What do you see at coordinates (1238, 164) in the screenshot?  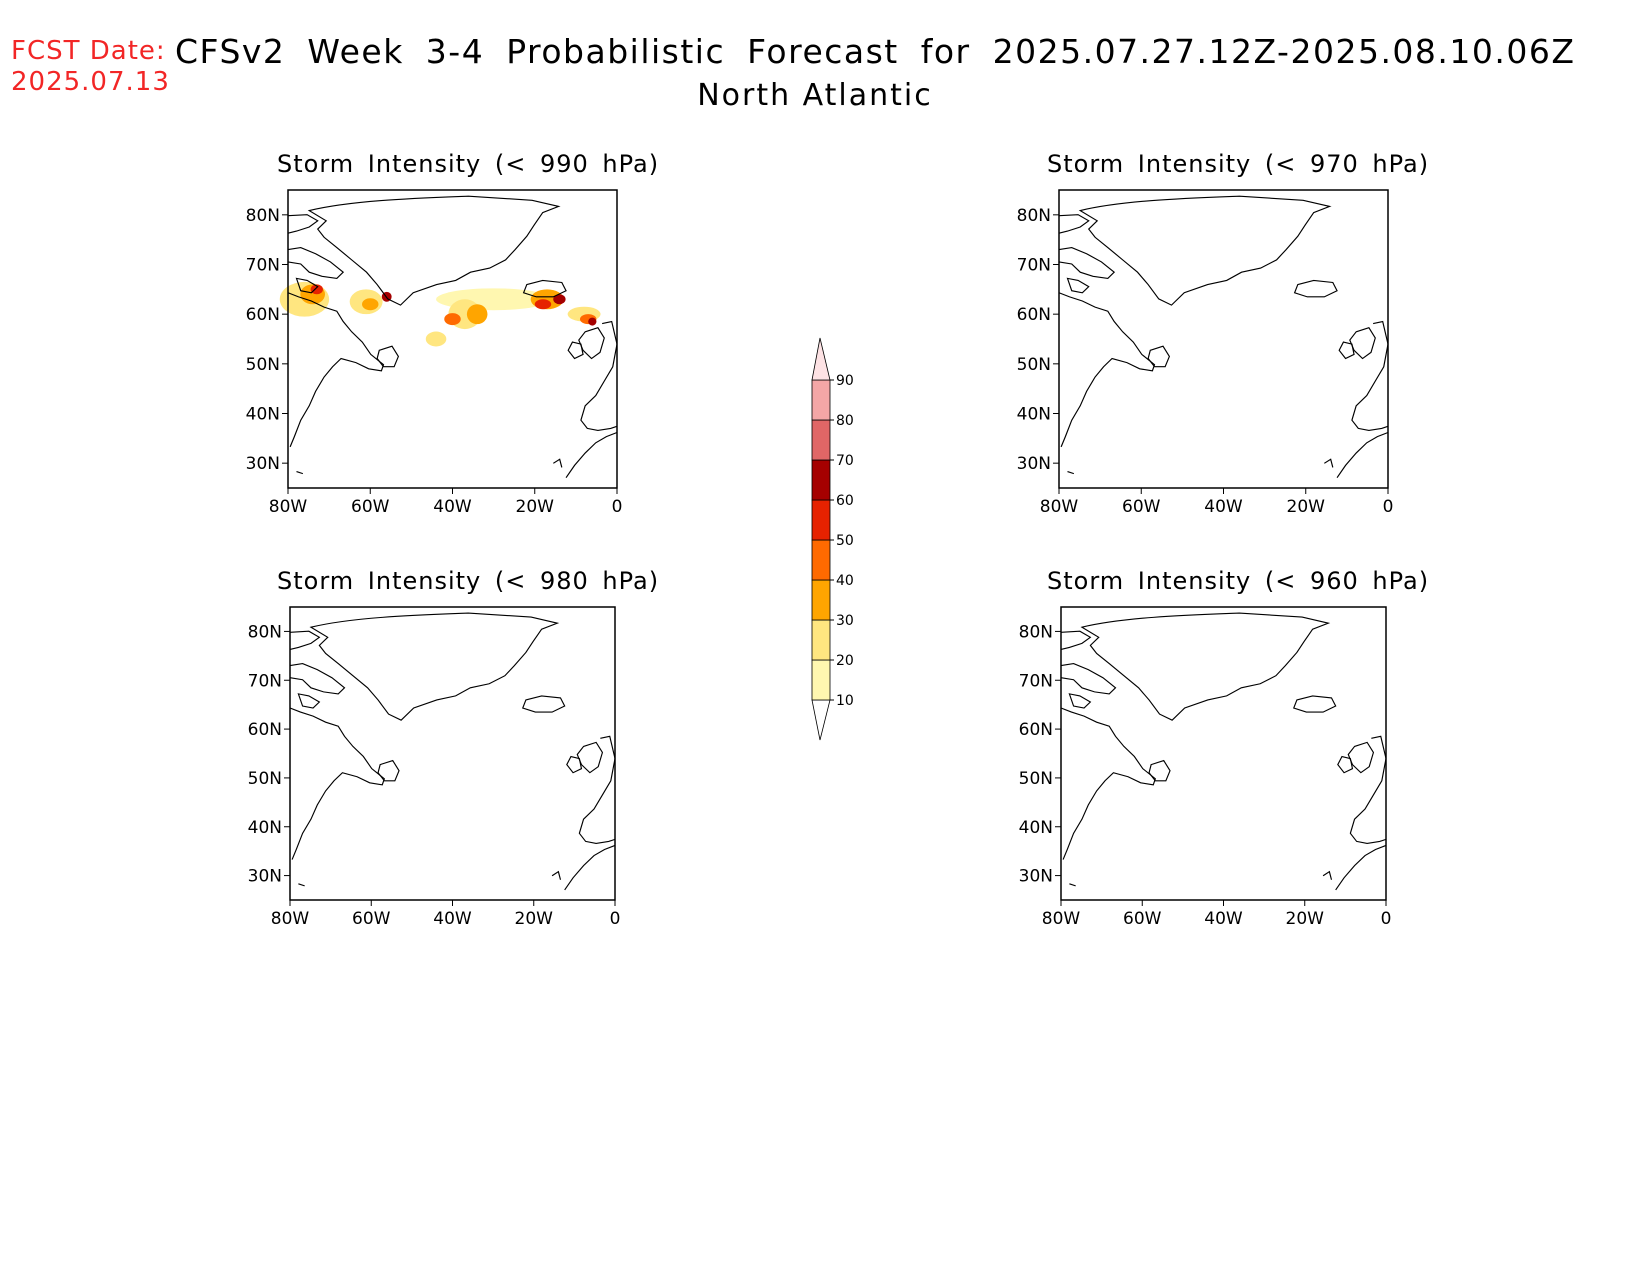 I see `panel-title: Storm Intensity (< 970 hPa)` at bounding box center [1238, 164].